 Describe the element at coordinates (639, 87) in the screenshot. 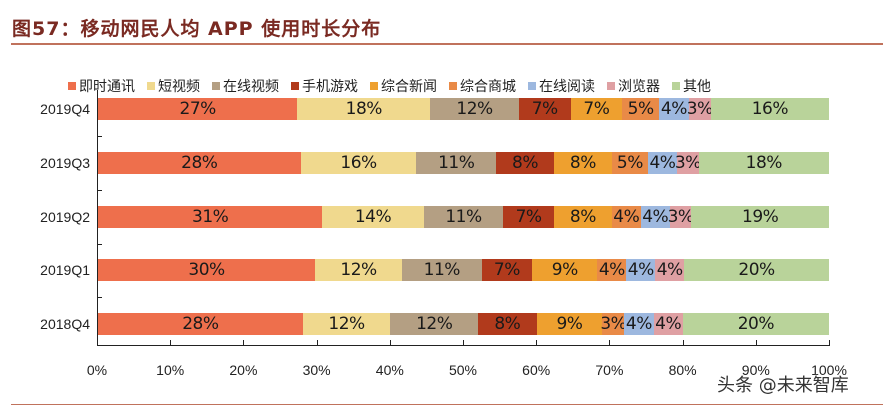

I see `legend-label: 浏览器` at that location.